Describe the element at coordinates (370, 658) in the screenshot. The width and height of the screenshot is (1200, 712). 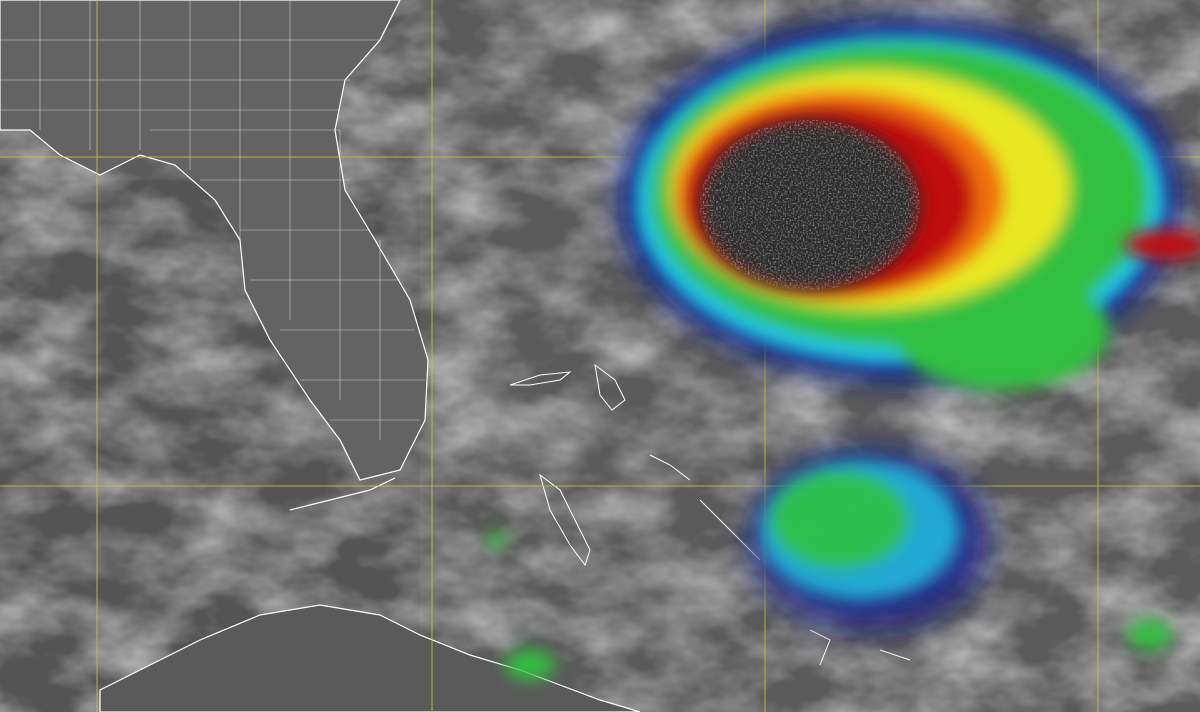
I see `cuba` at that location.